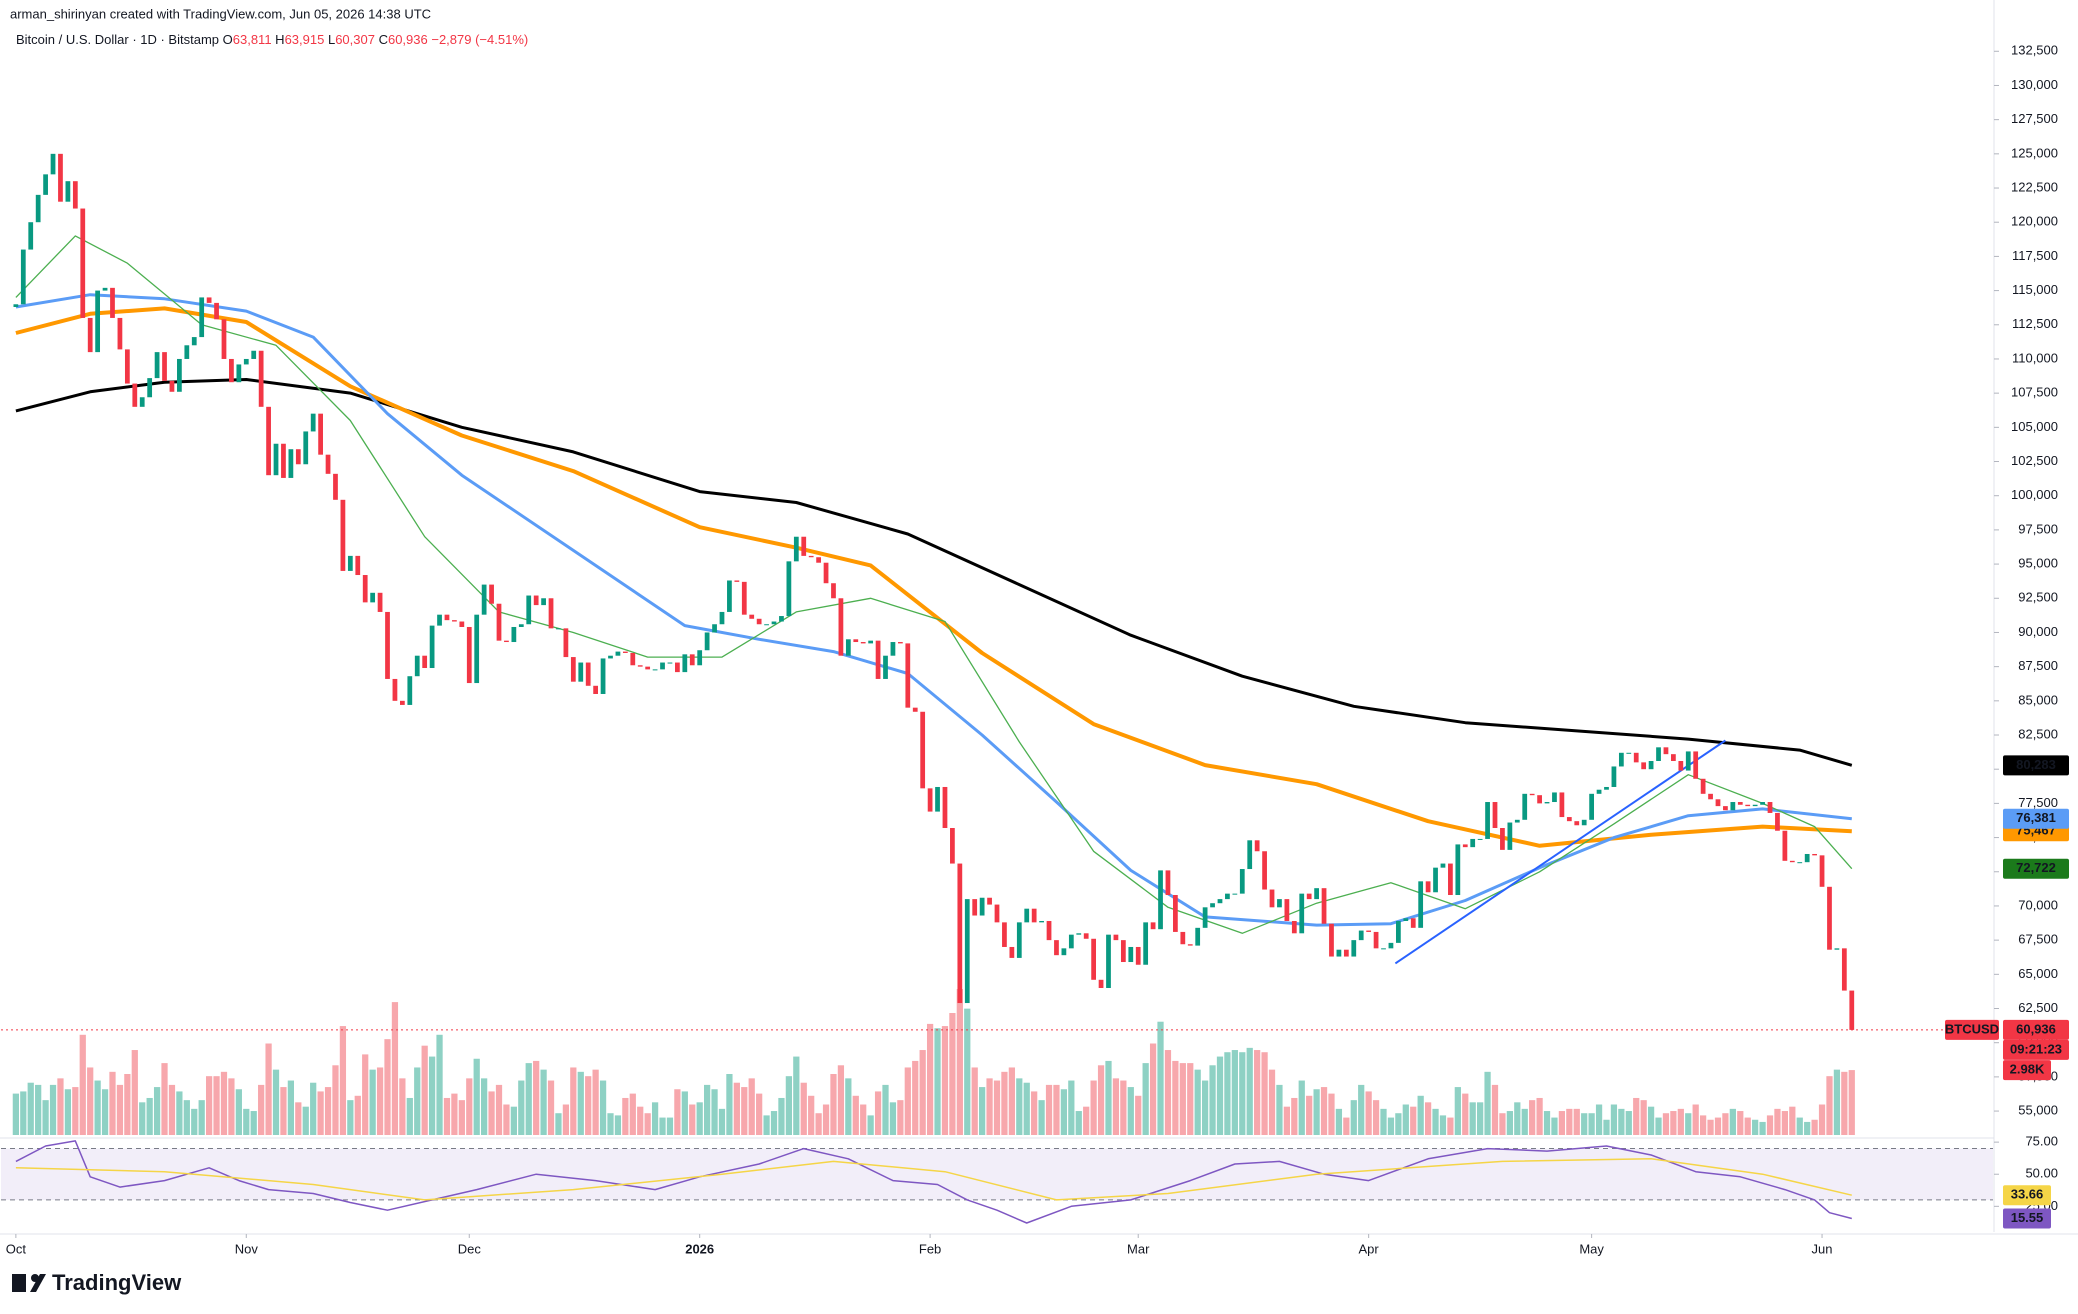 Image resolution: width=2078 pixels, height=1314 pixels. Describe the element at coordinates (2038, 699) in the screenshot. I see `y-tick-label: 85,000` at that location.